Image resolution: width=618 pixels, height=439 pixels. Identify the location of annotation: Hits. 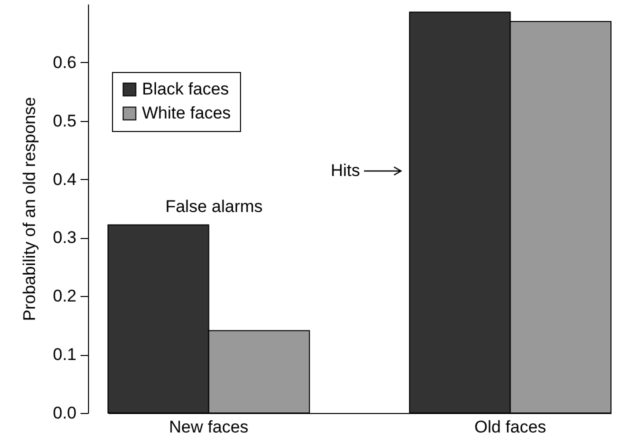
(345, 170).